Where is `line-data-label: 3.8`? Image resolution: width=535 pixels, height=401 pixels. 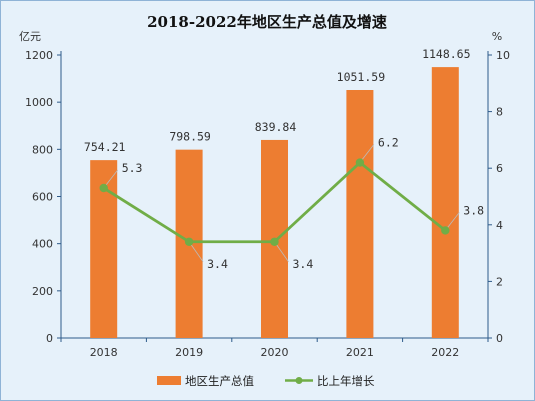
line-data-label: 3.8 is located at coordinates (473, 210).